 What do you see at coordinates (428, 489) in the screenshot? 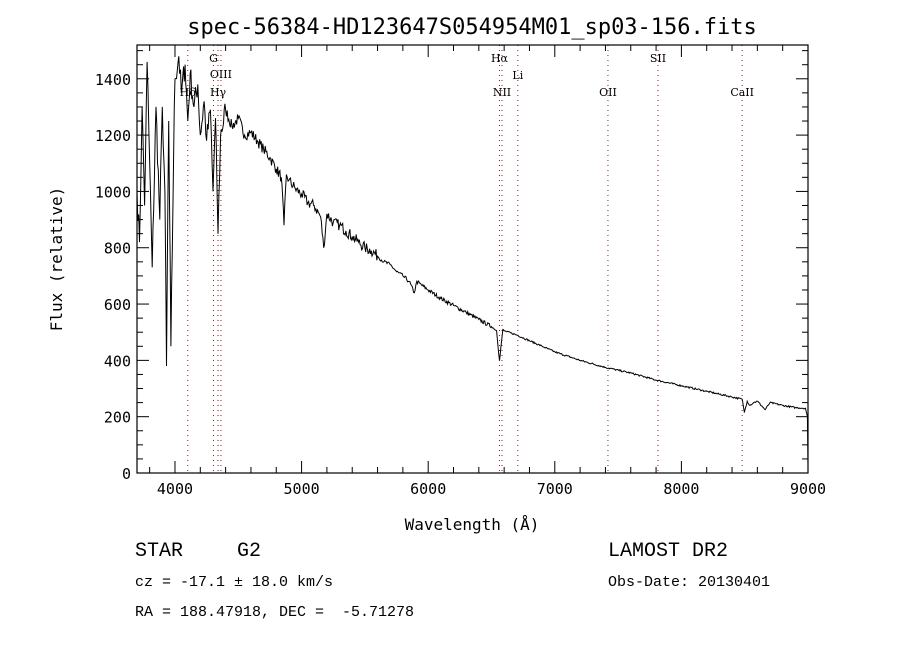
I see `x-tick-label: 6000` at bounding box center [428, 489].